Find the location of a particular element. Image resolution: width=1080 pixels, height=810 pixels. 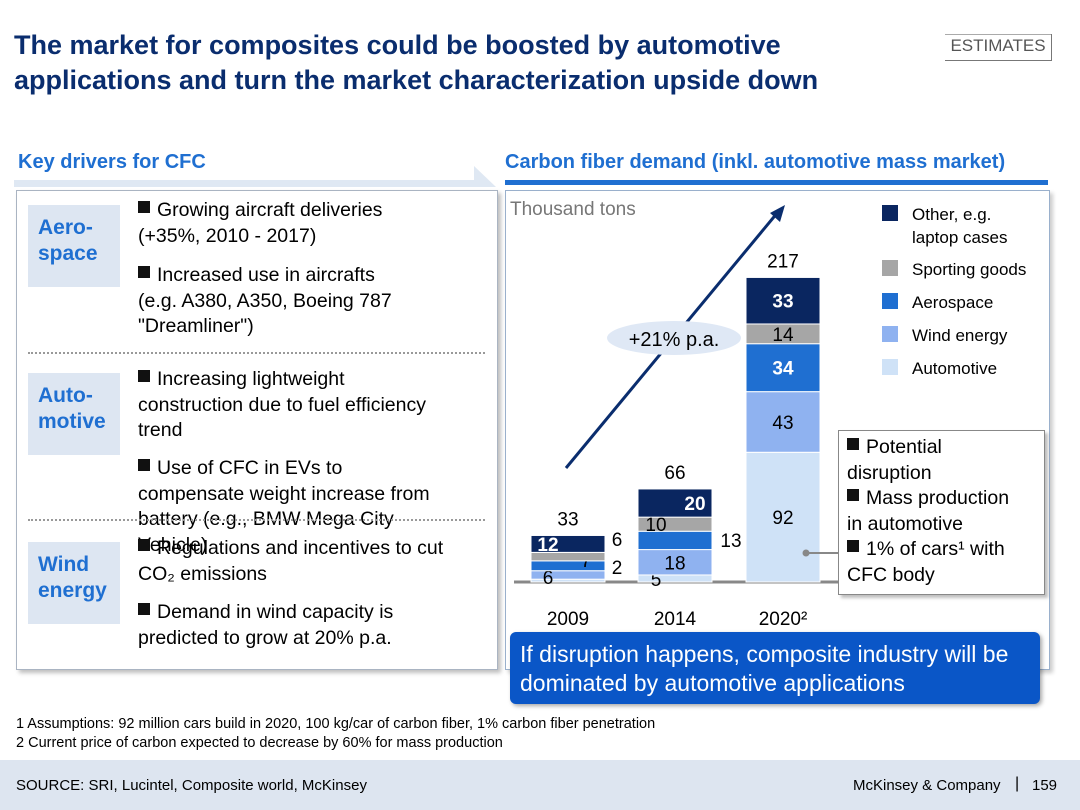

page-number: 159 is located at coordinates (1045, 785).